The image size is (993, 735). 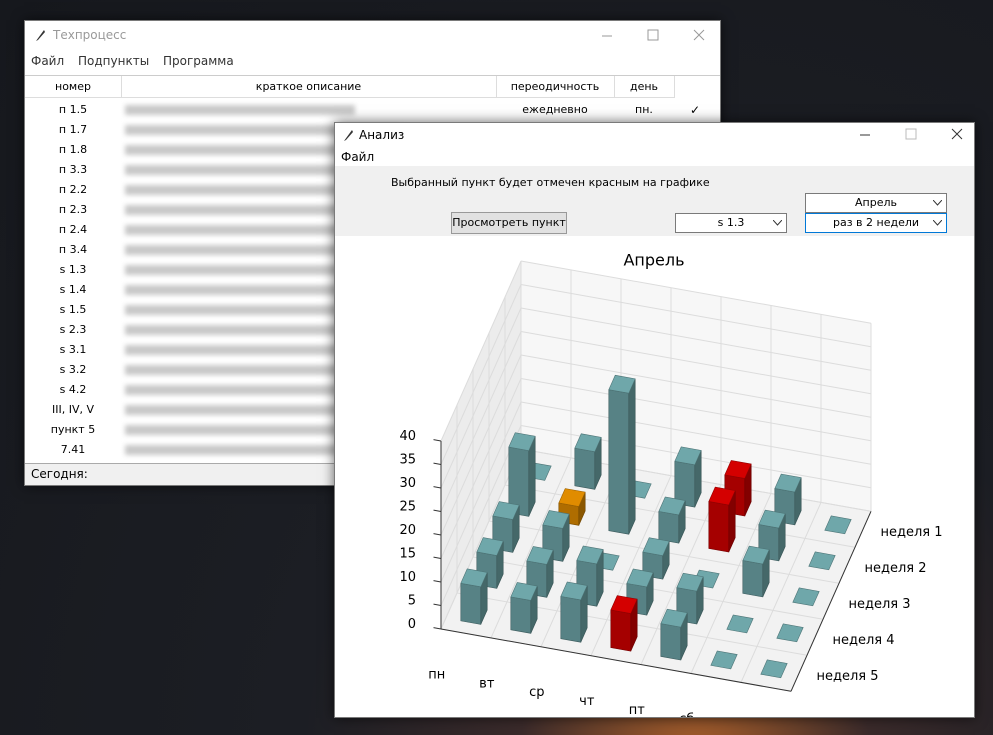 I want to click on row-number: s 2.3, so click(x=73, y=329).